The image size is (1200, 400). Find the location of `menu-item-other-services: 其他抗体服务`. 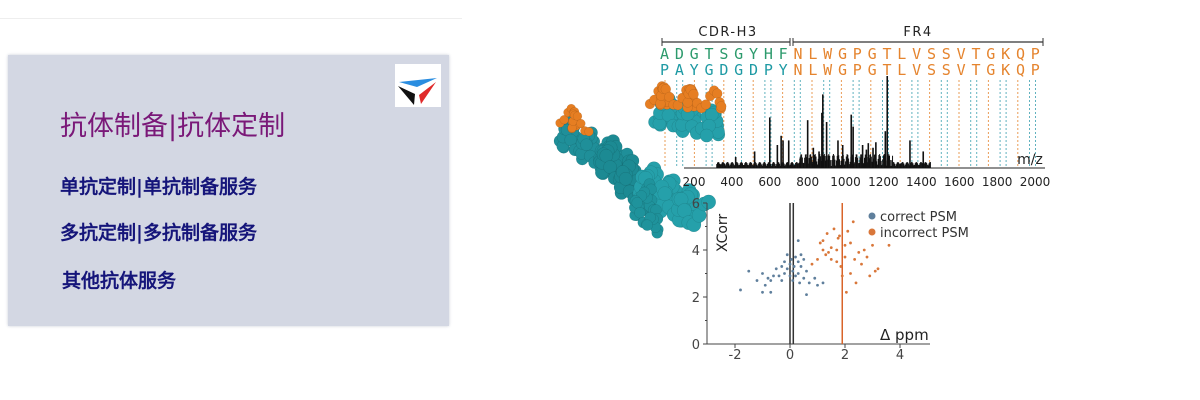

menu-item-other-services: 其他抗体服务 is located at coordinates (119, 281).